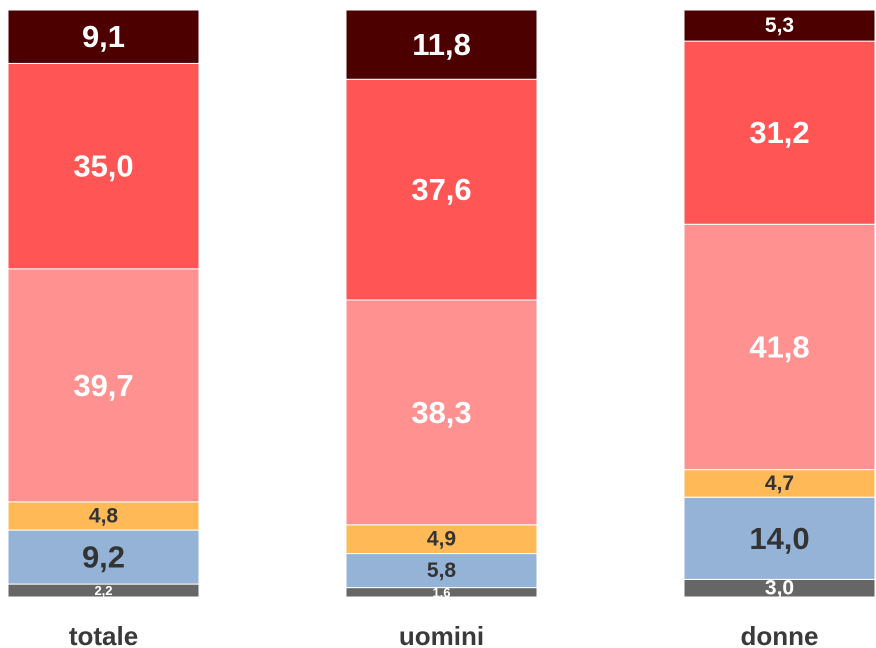 This screenshot has height=648, width=876. I want to click on data-label-donne-4: 31,2, so click(779, 132).